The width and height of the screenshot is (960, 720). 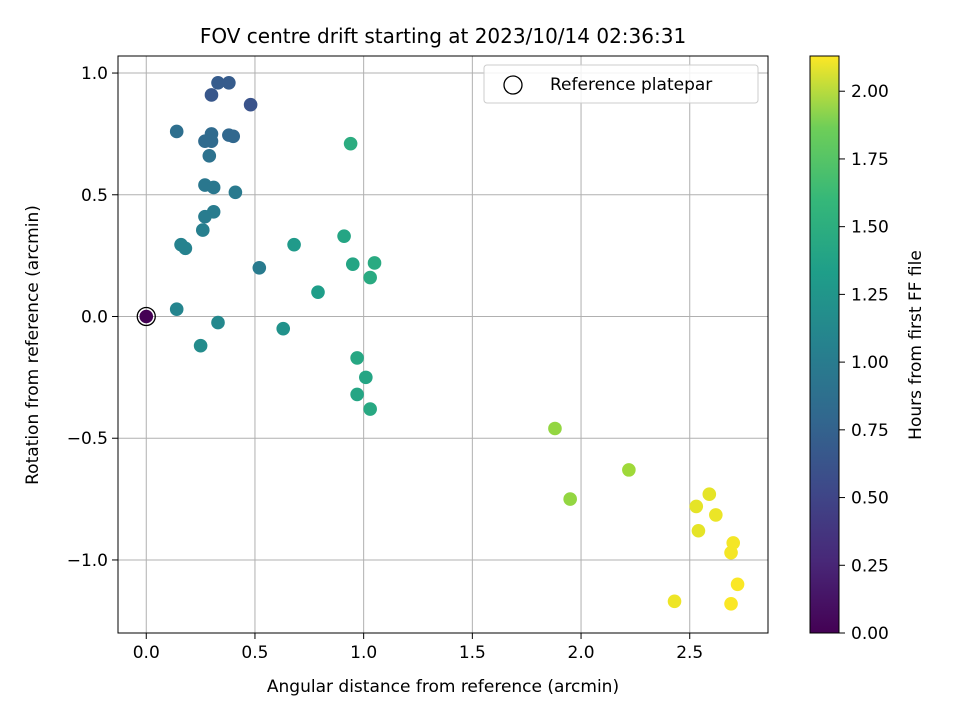 I want to click on y-tick-label: −0.5, so click(x=87, y=439).